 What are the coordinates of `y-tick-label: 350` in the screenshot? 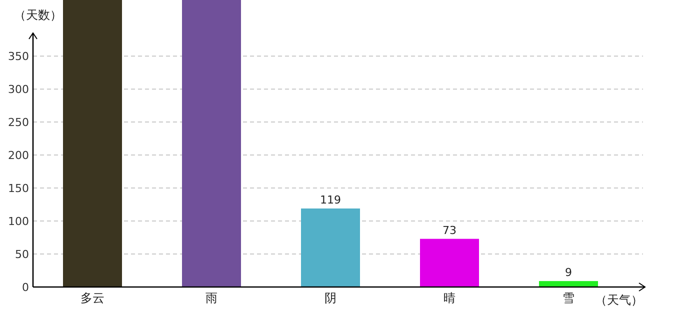 It's located at (18, 57).